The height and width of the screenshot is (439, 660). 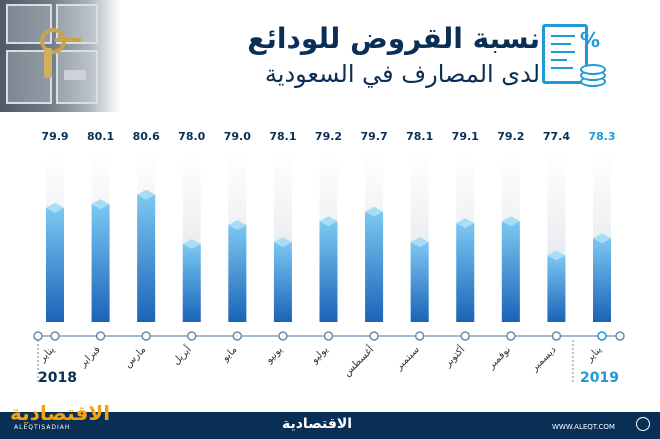 What do you see at coordinates (499, 358) in the screenshot?
I see `category-label: نوفمبر` at bounding box center [499, 358].